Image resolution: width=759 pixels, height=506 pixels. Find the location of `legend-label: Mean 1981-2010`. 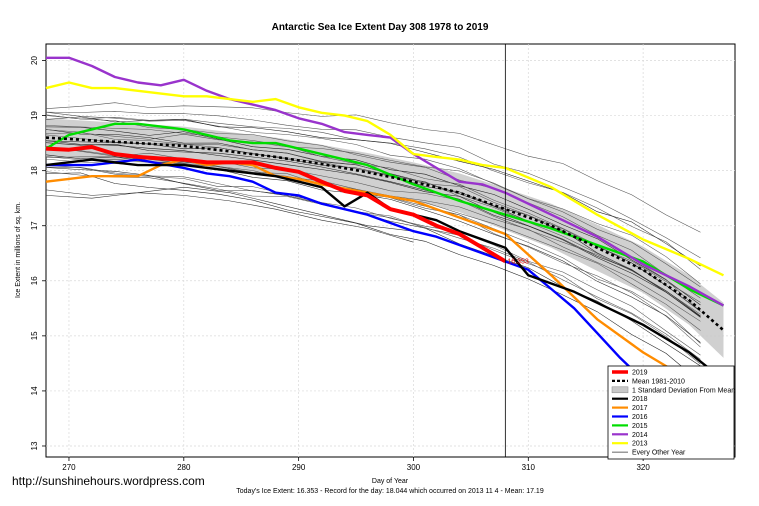

legend-label: Mean 1981-2010 is located at coordinates (658, 381).